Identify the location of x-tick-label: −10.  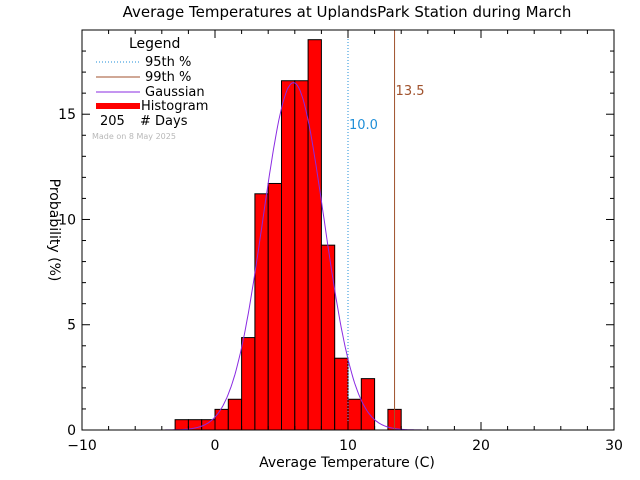
(82, 446).